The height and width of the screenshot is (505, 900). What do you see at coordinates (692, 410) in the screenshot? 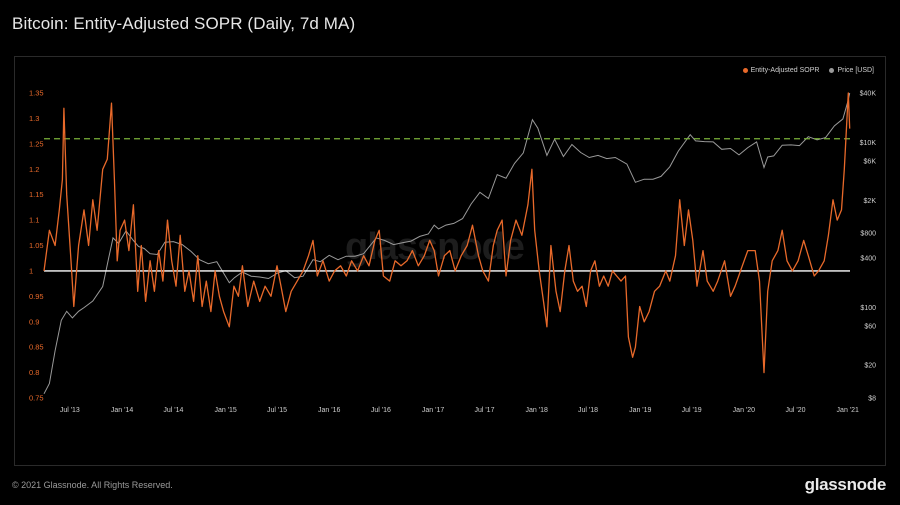
I see `x-tick-label: Jul '19` at bounding box center [692, 410].